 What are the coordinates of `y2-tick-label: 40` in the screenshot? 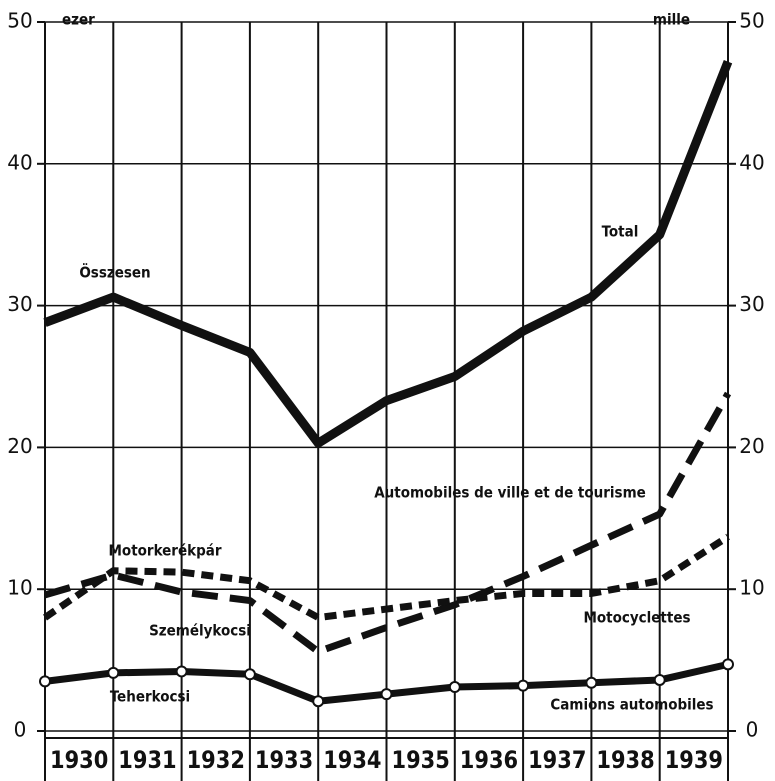 It's located at (751, 162).